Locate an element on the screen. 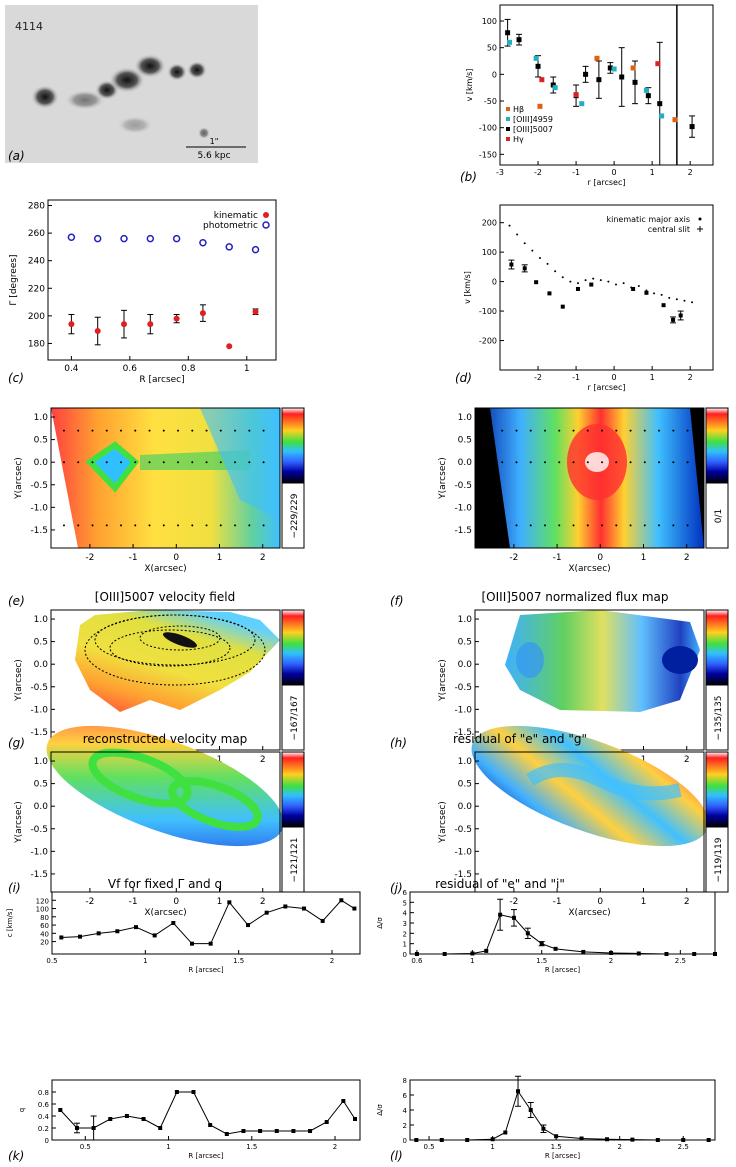 This screenshot has width=736, height=1167. x-tick-label: 0.8 is located at coordinates (188, 369).